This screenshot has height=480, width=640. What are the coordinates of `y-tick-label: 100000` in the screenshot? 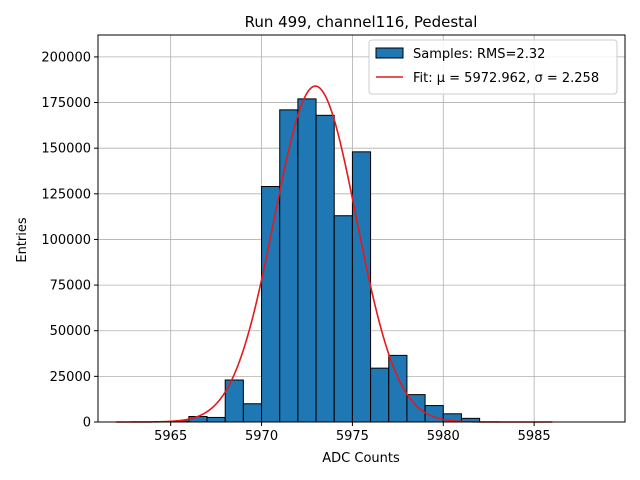 It's located at (66, 240).